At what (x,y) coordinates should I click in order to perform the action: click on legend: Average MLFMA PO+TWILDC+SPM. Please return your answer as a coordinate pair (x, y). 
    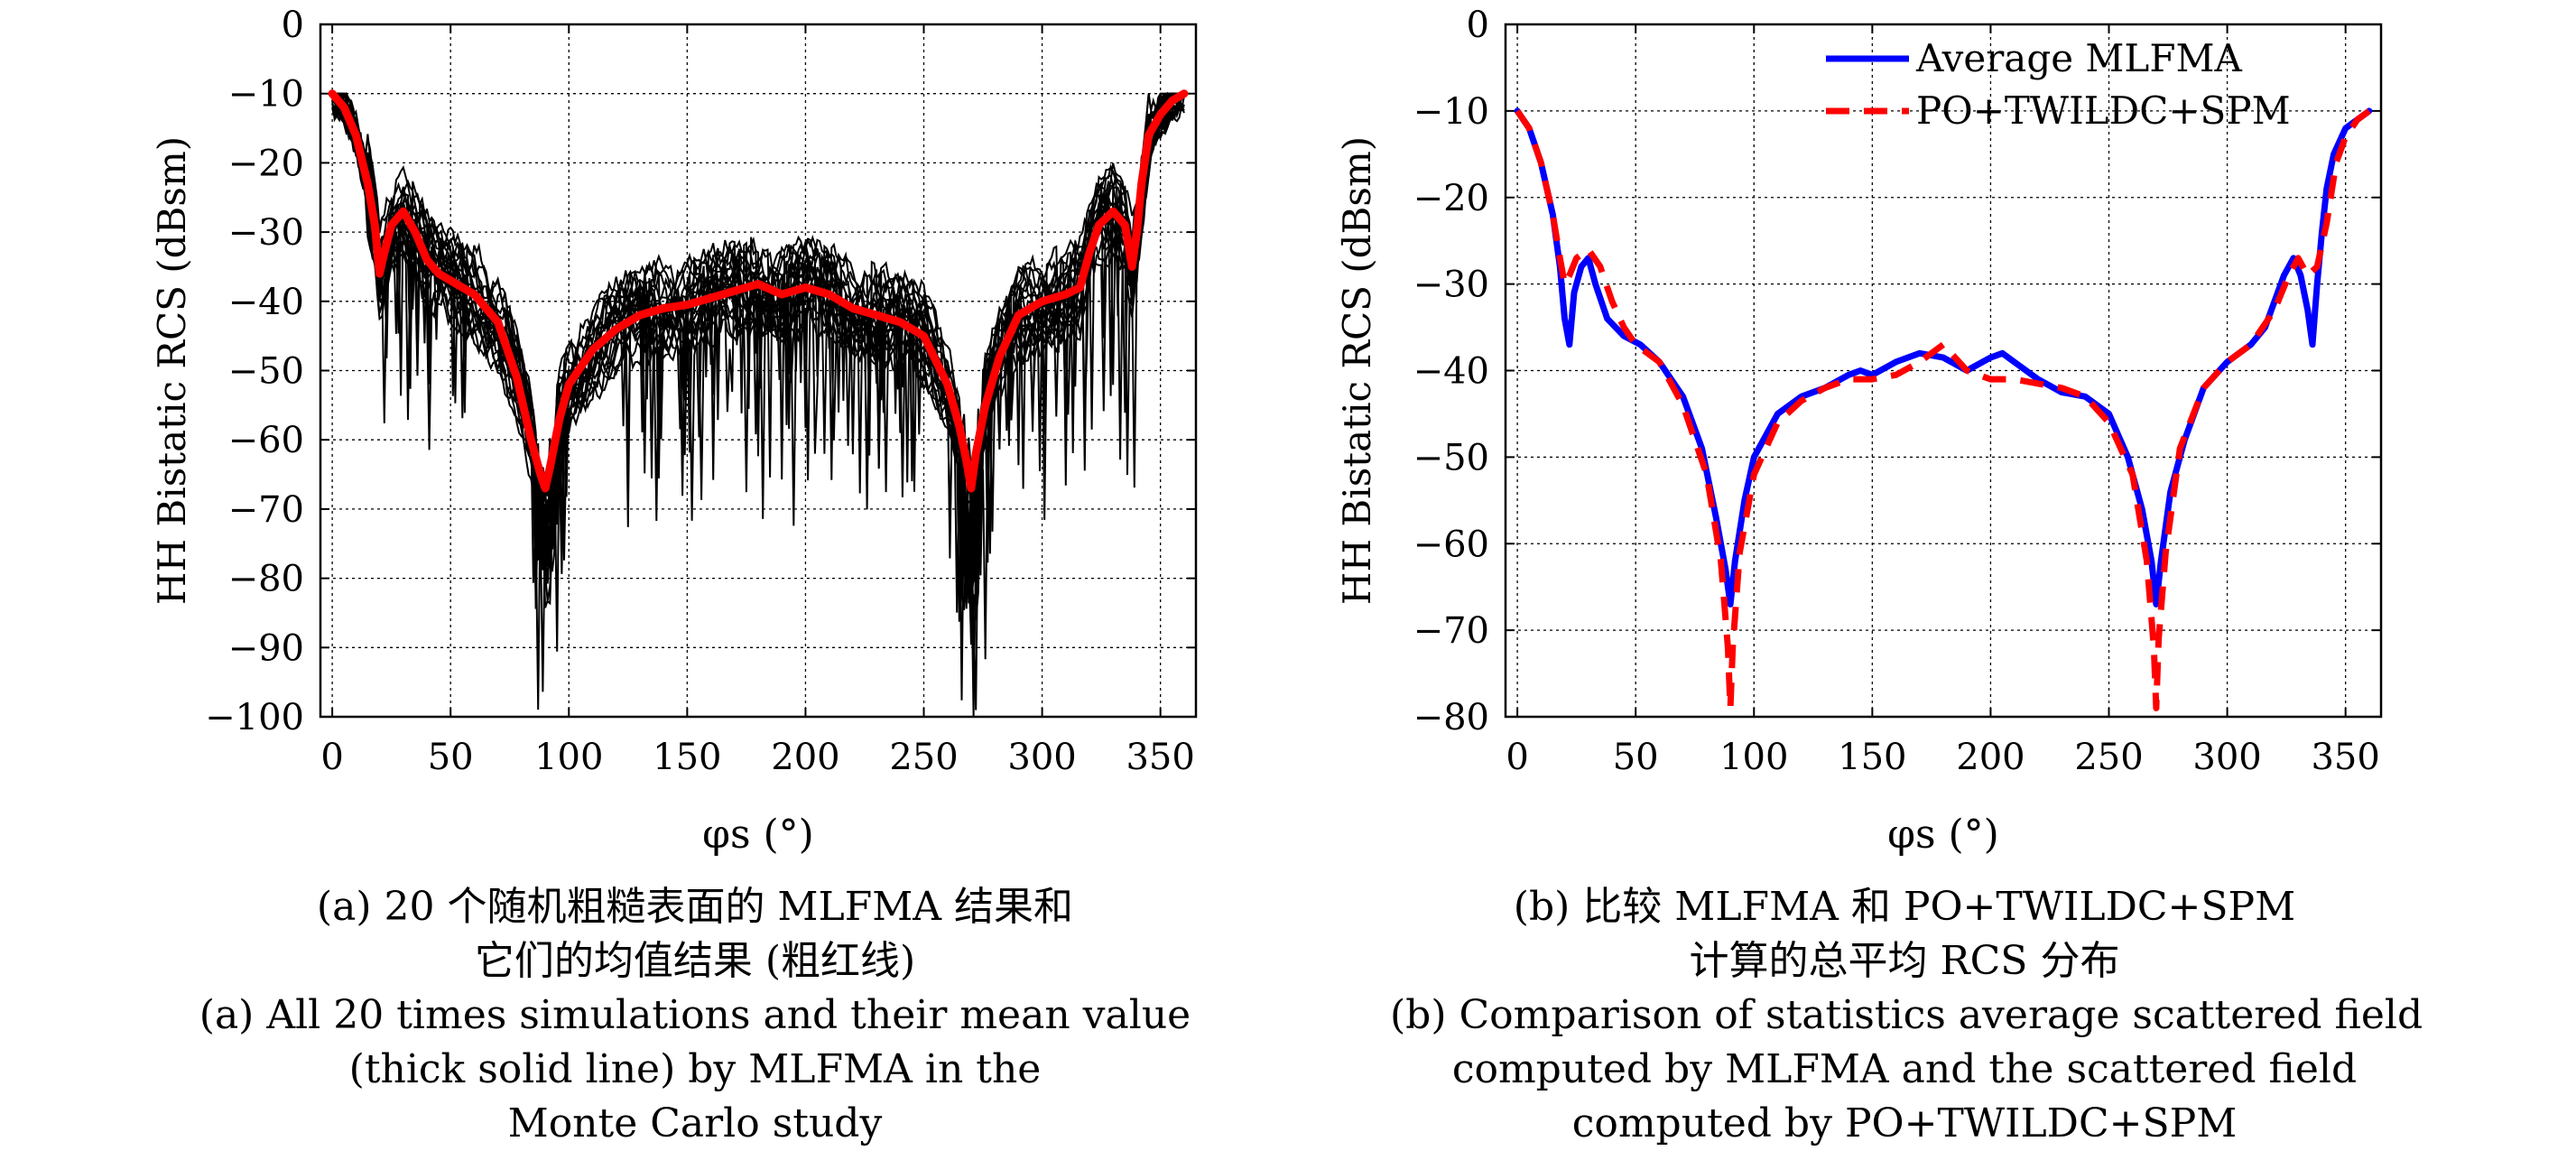
    Looking at the image, I should click on (2058, 84).